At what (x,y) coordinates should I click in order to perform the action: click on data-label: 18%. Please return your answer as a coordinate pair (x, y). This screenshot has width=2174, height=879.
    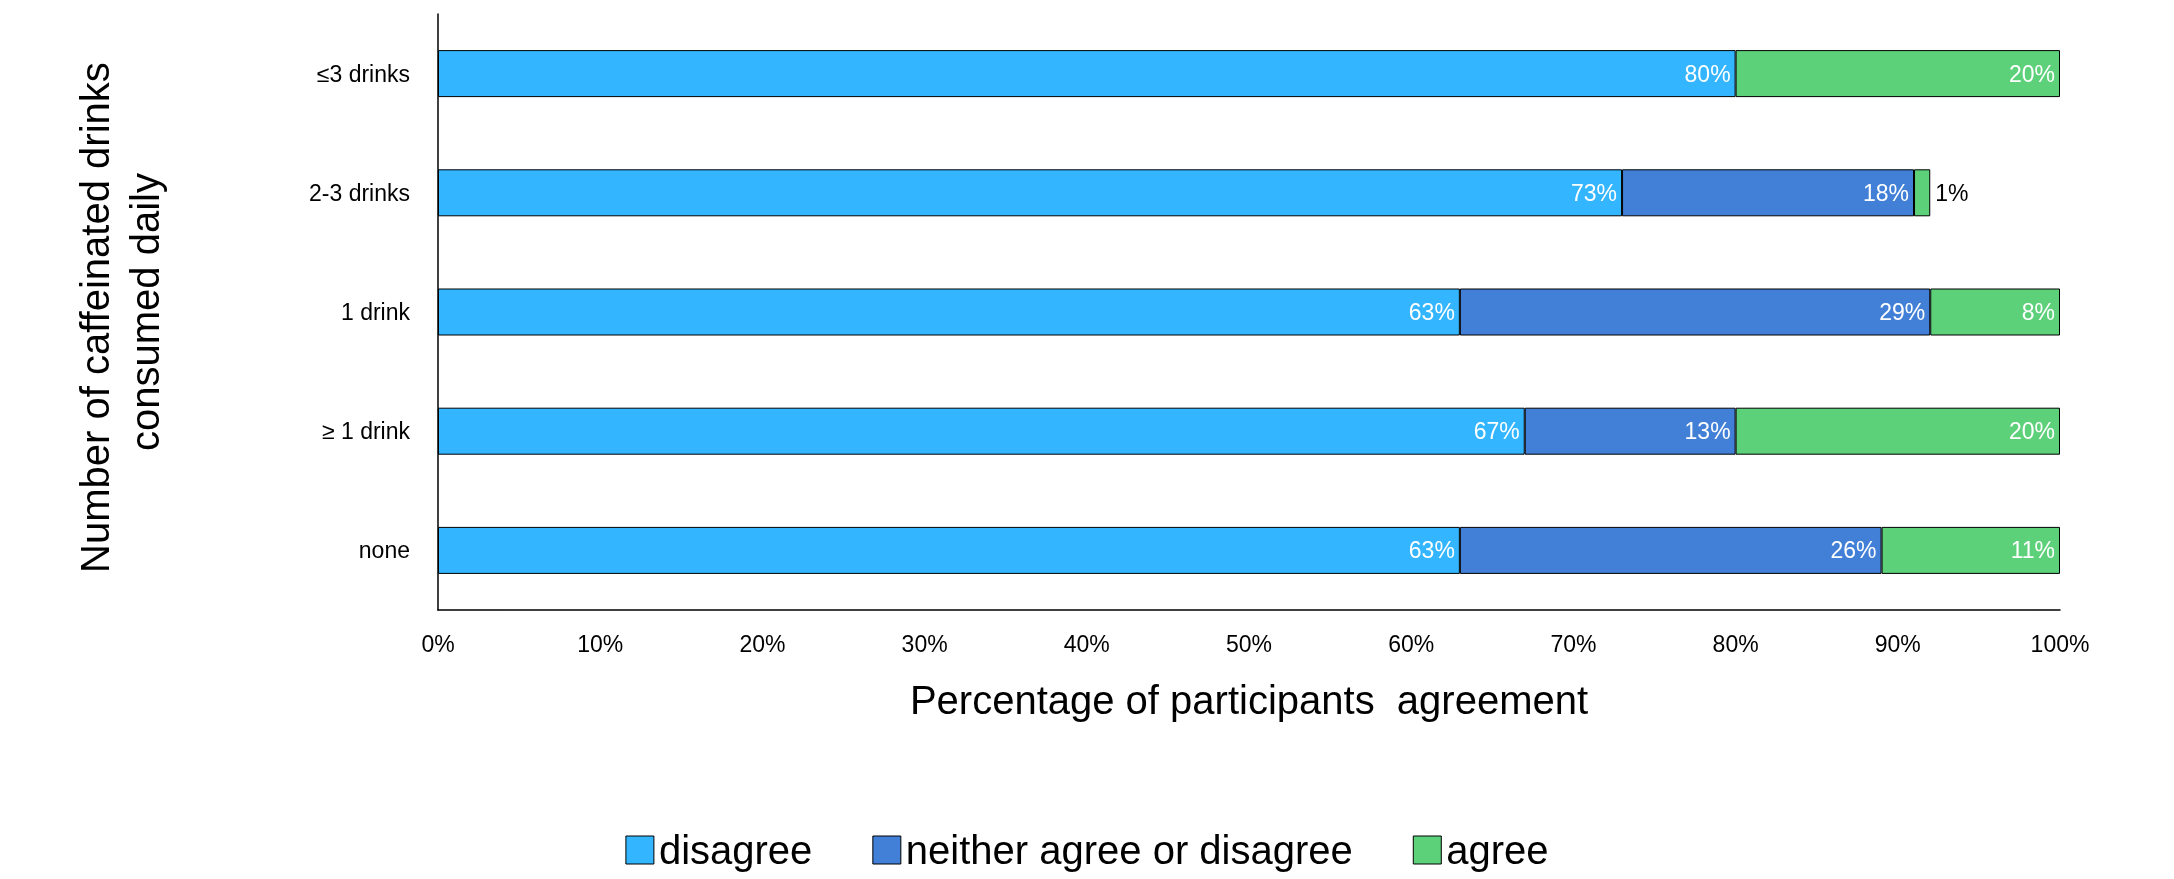
    Looking at the image, I should click on (1886, 192).